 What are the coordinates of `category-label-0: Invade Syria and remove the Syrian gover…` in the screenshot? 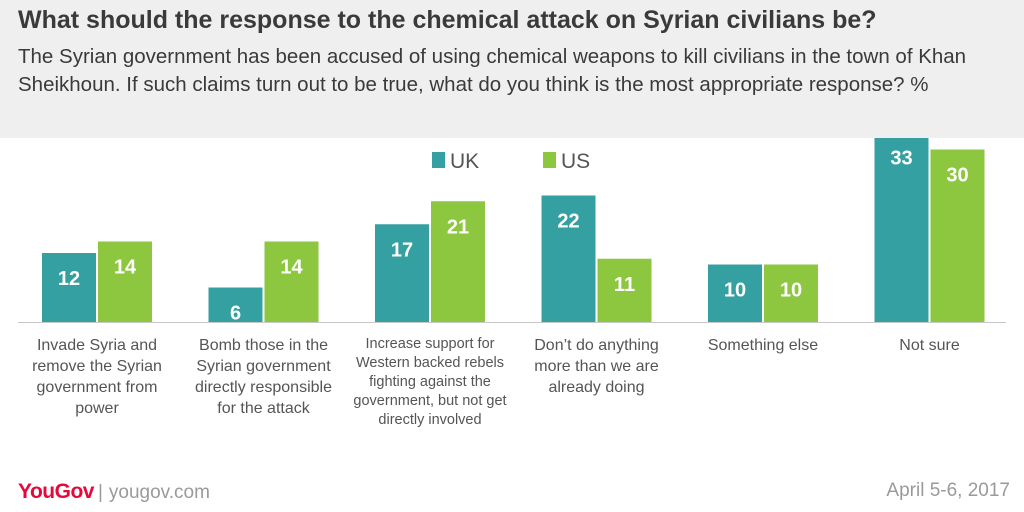 It's located at (97, 377).